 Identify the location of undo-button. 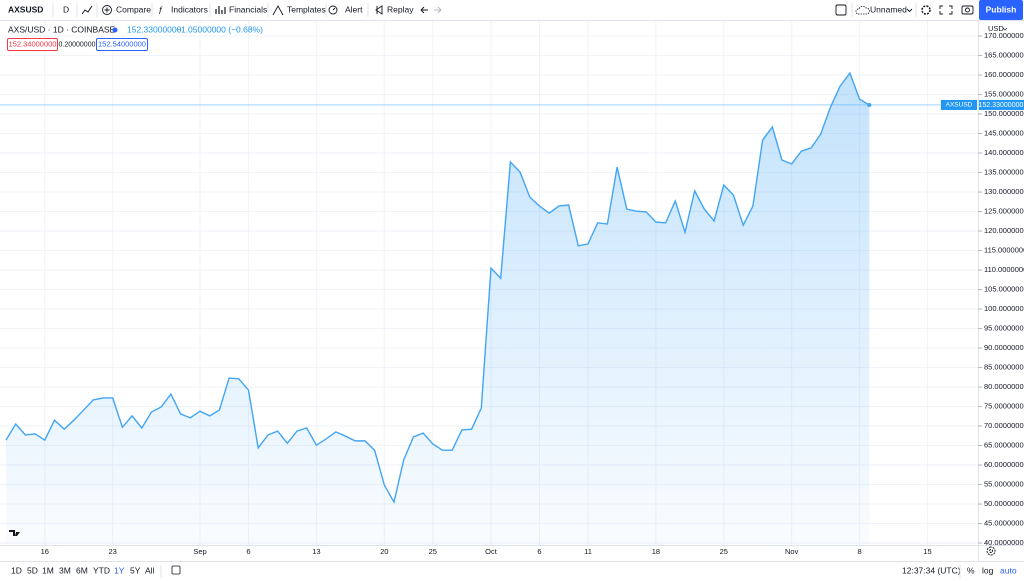
(424, 10).